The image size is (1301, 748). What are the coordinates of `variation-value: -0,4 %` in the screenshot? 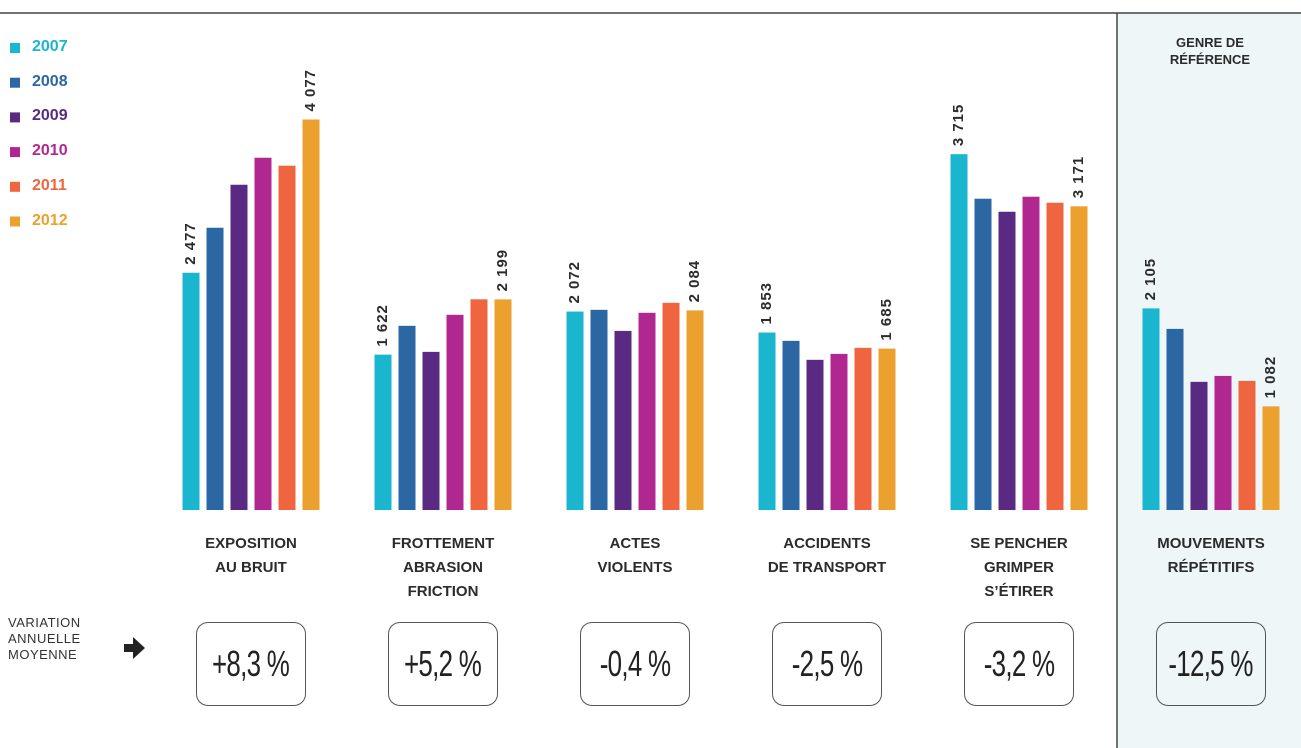 It's located at (635, 663).